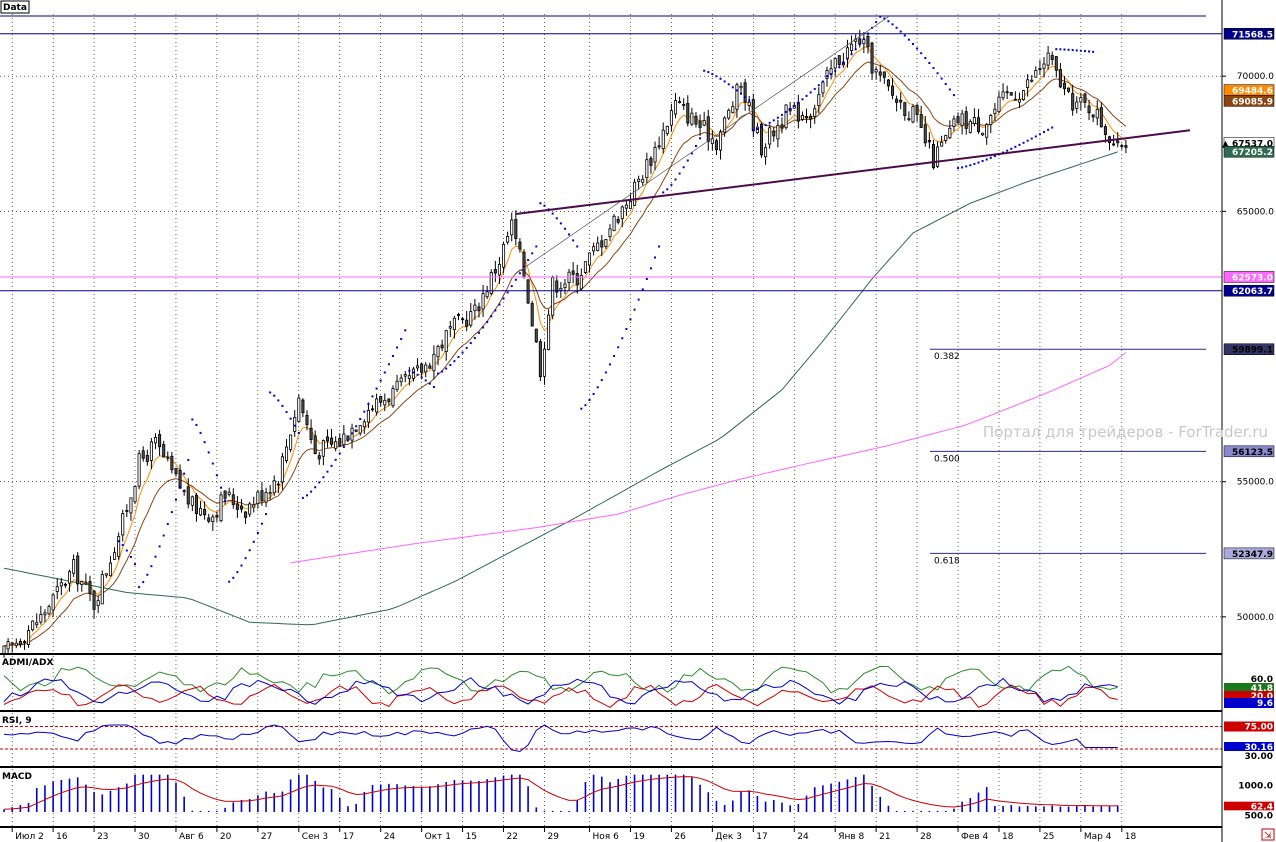 The image size is (1276, 842). Describe the element at coordinates (853, 172) in the screenshot. I see `support-trendline` at that location.